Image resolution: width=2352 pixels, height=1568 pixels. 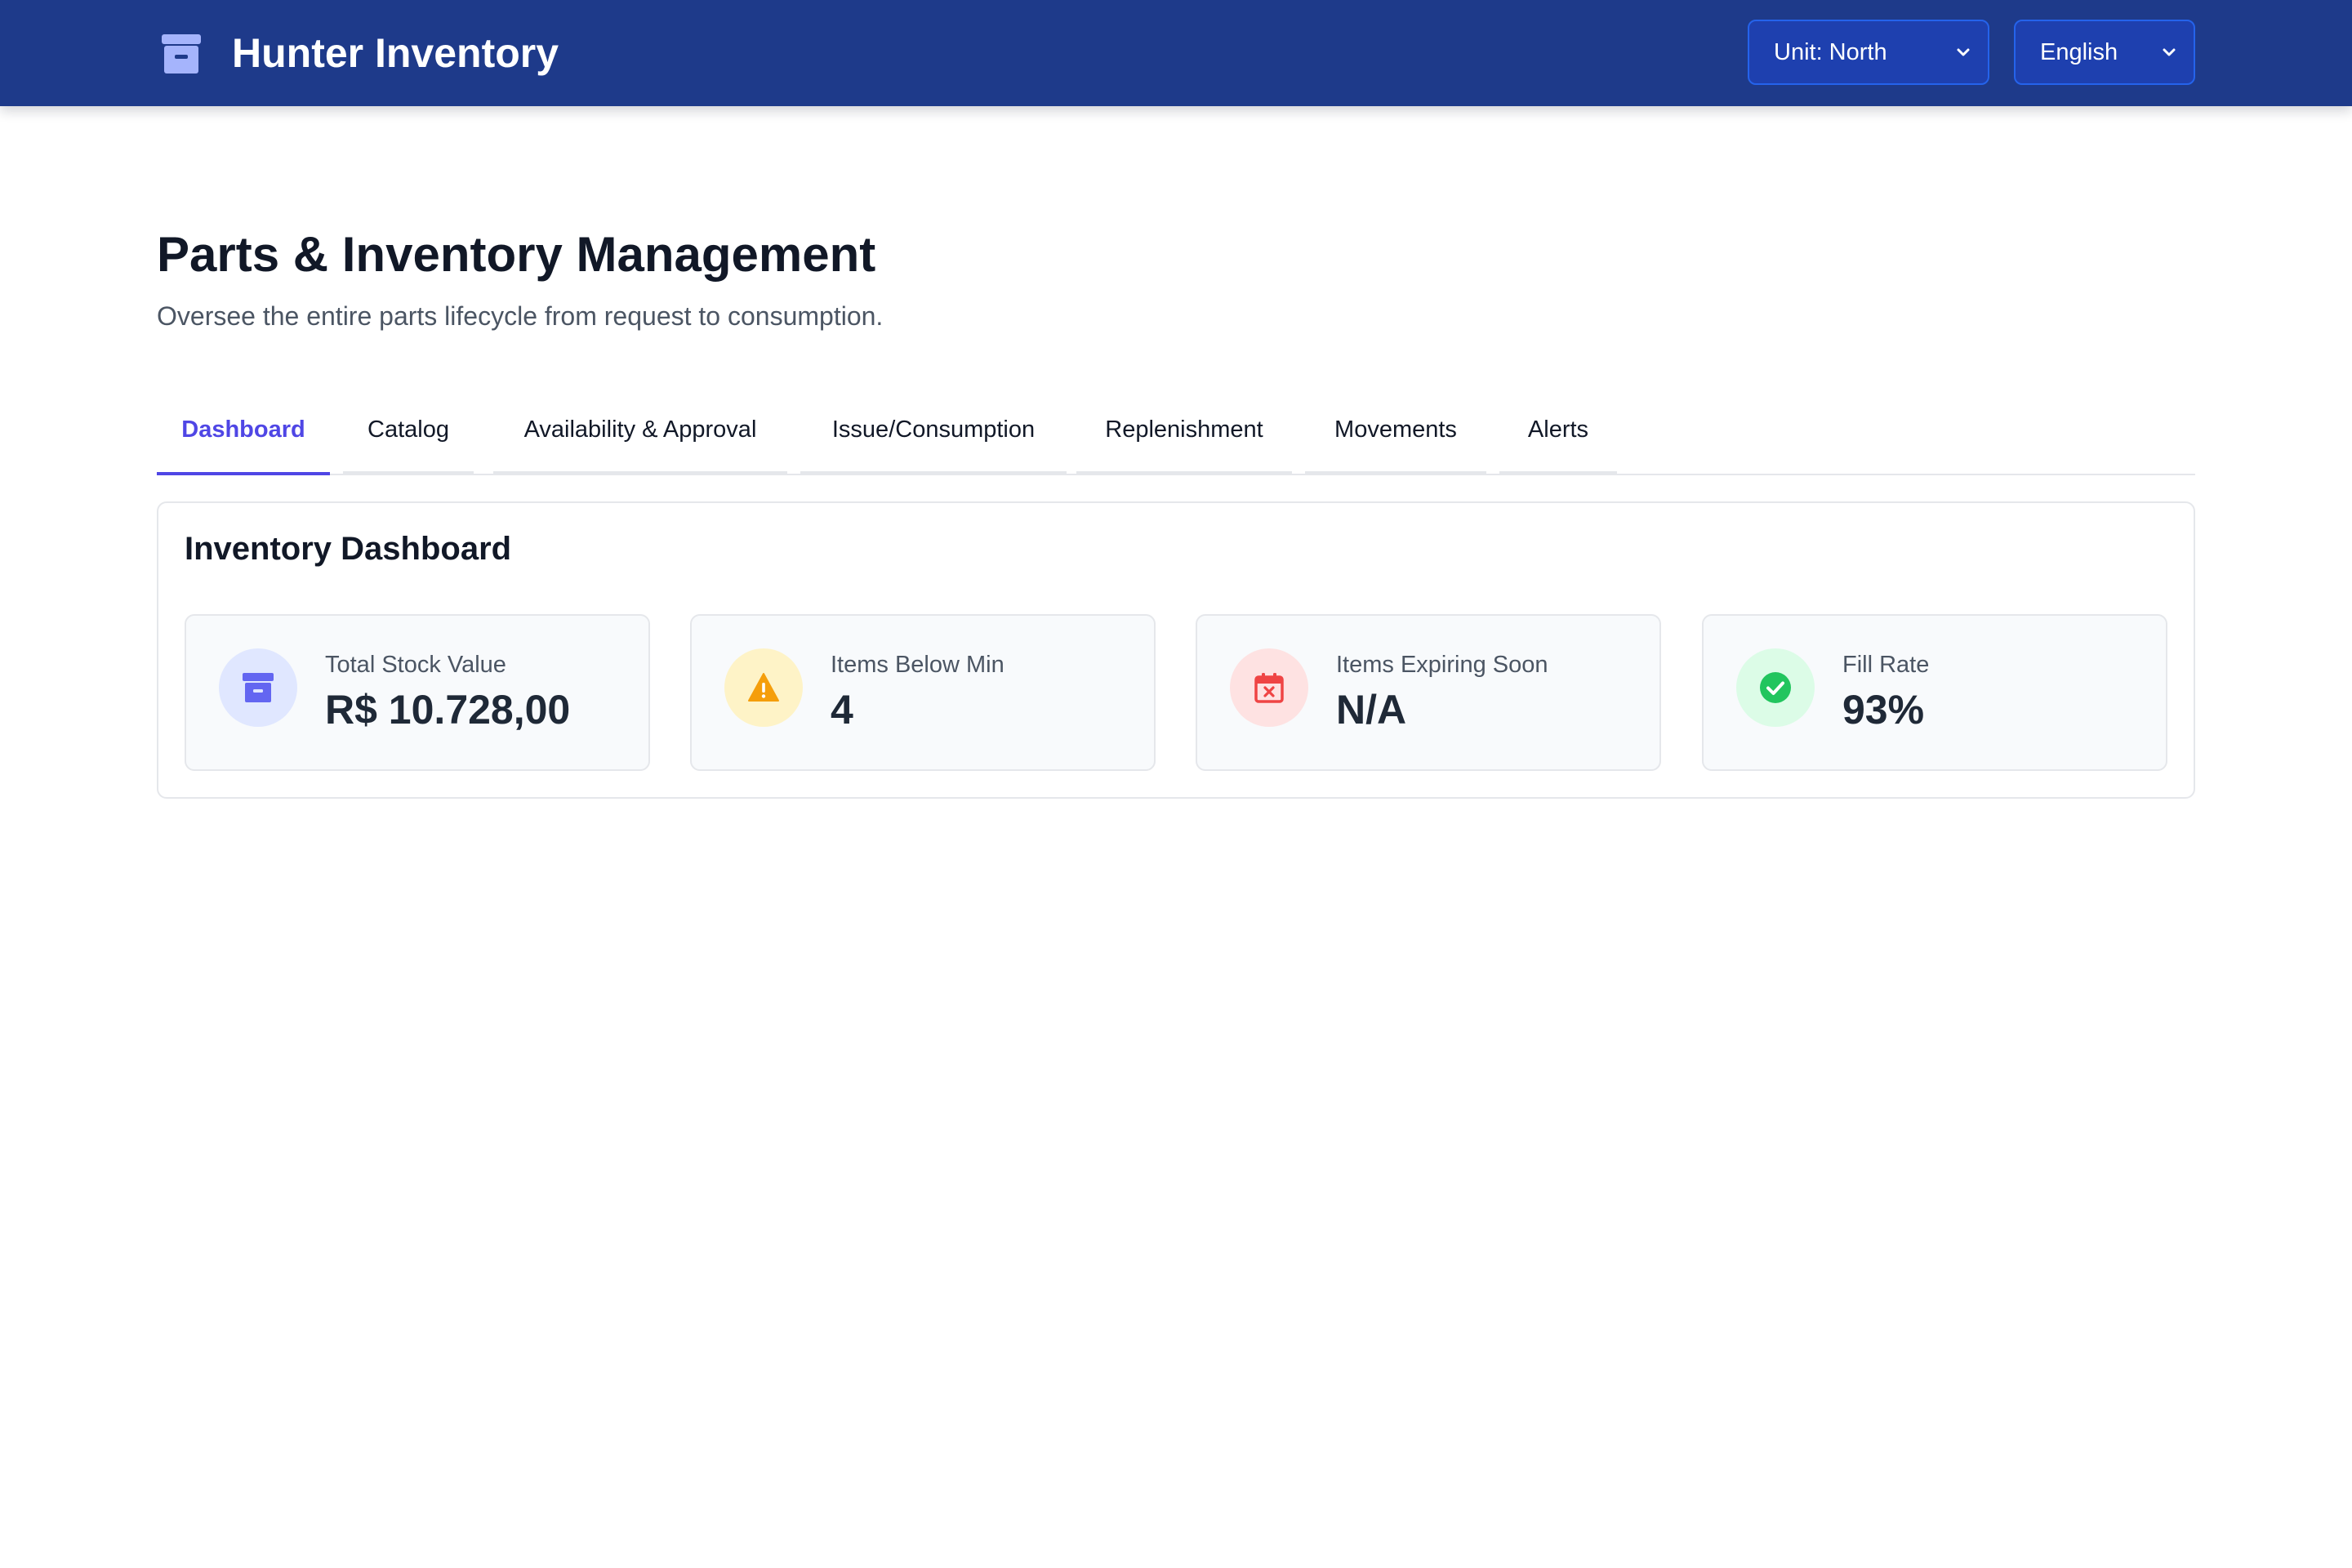 I want to click on kpi-card-total-stock-value: Total Stock Value R$ 10.728,00, so click(x=417, y=692).